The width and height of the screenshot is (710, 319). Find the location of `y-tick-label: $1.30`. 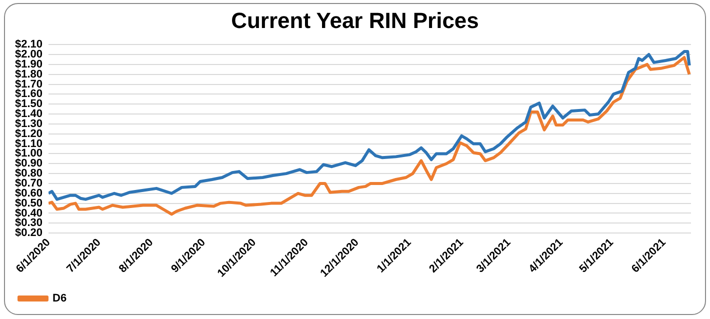

y-tick-label: $1.30 is located at coordinates (28, 124).